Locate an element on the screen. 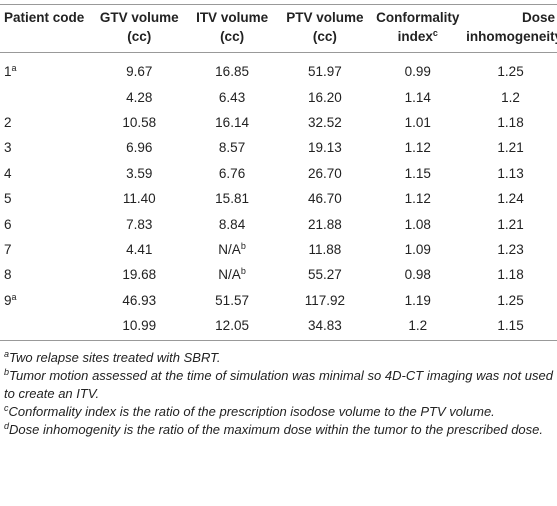  table-cell: 1.2 is located at coordinates (418, 327).